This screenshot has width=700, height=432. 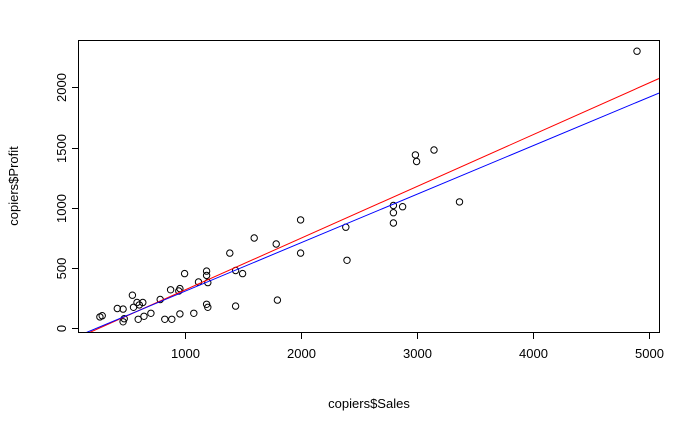 I want to click on y-tick-label: 1500, so click(x=61, y=148).